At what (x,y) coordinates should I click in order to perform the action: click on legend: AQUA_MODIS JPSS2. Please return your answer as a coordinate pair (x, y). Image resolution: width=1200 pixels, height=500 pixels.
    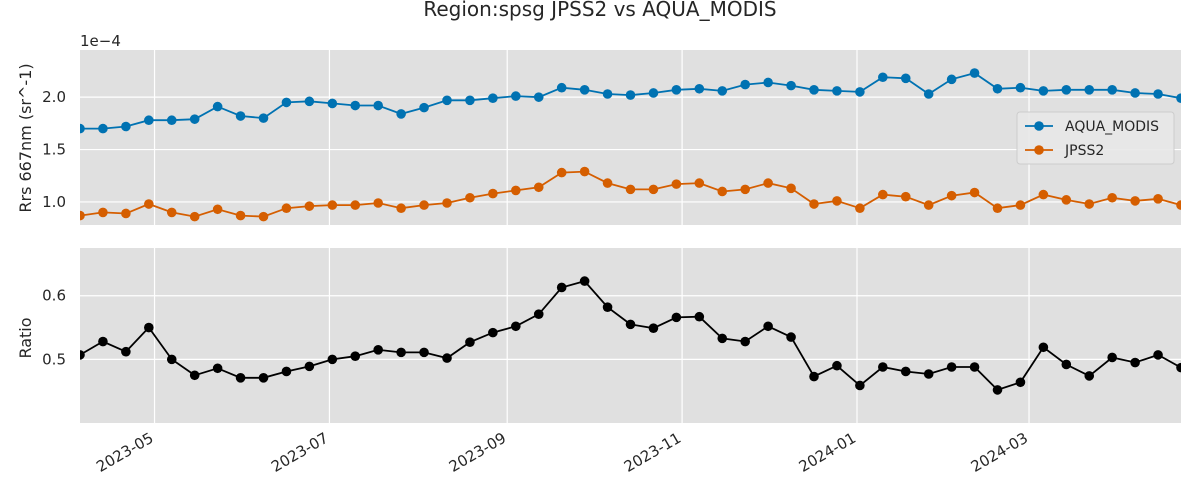
    Looking at the image, I should click on (1095, 138).